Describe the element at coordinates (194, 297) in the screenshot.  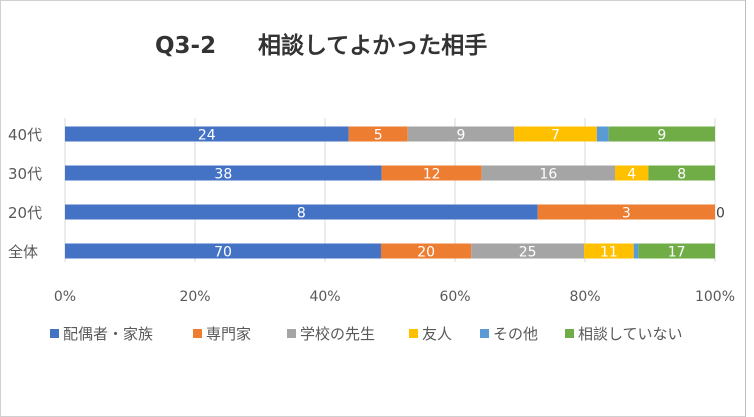
I see `x-tick-label: 20%` at that location.